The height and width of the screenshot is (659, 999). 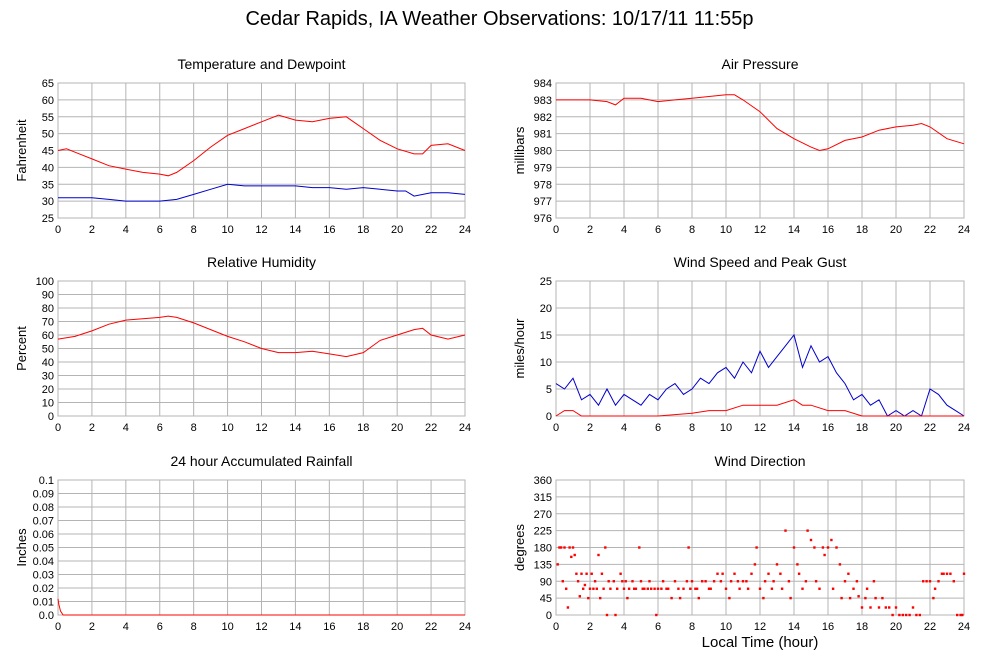 I want to click on x-tick-label: 12, so click(x=760, y=428).